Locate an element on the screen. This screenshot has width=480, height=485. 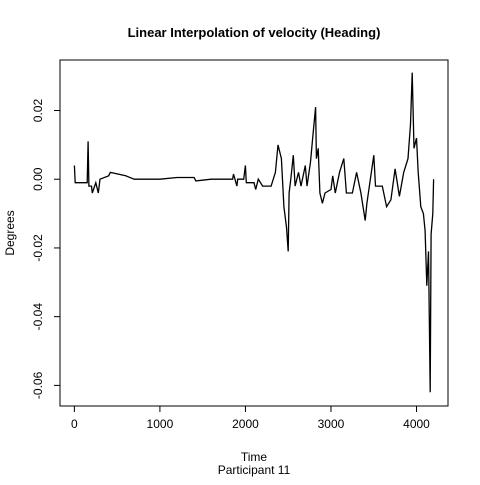
y-axis-label: Degrees is located at coordinates (10, 232).